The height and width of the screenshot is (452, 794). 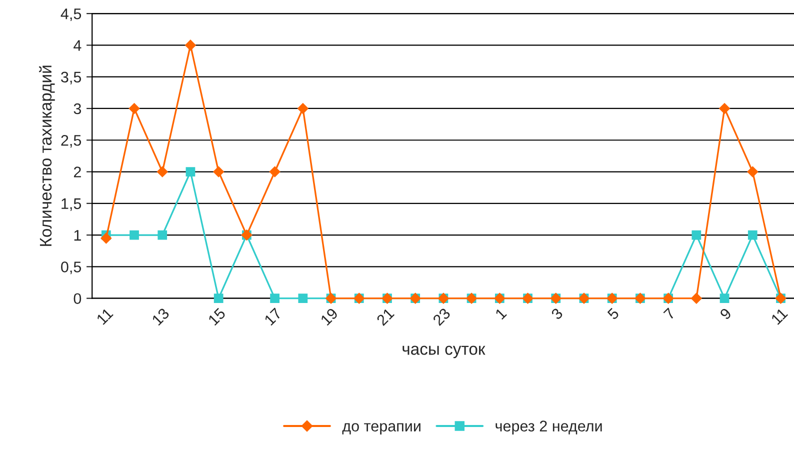 I want to click on y-tick-label: 1, so click(x=77, y=235).